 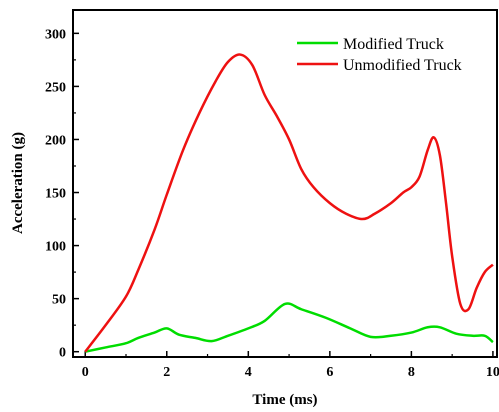 What do you see at coordinates (289, 327) in the screenshot?
I see `series-line-modified-truck` at bounding box center [289, 327].